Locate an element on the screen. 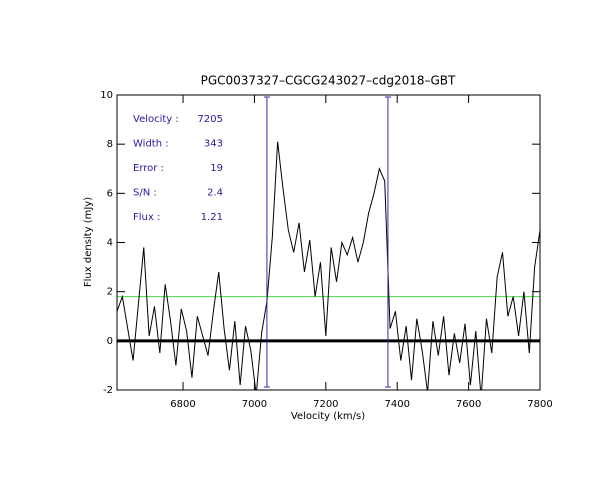 This screenshot has width=612, height=500. x-tick-label: 7600 is located at coordinates (468, 404).